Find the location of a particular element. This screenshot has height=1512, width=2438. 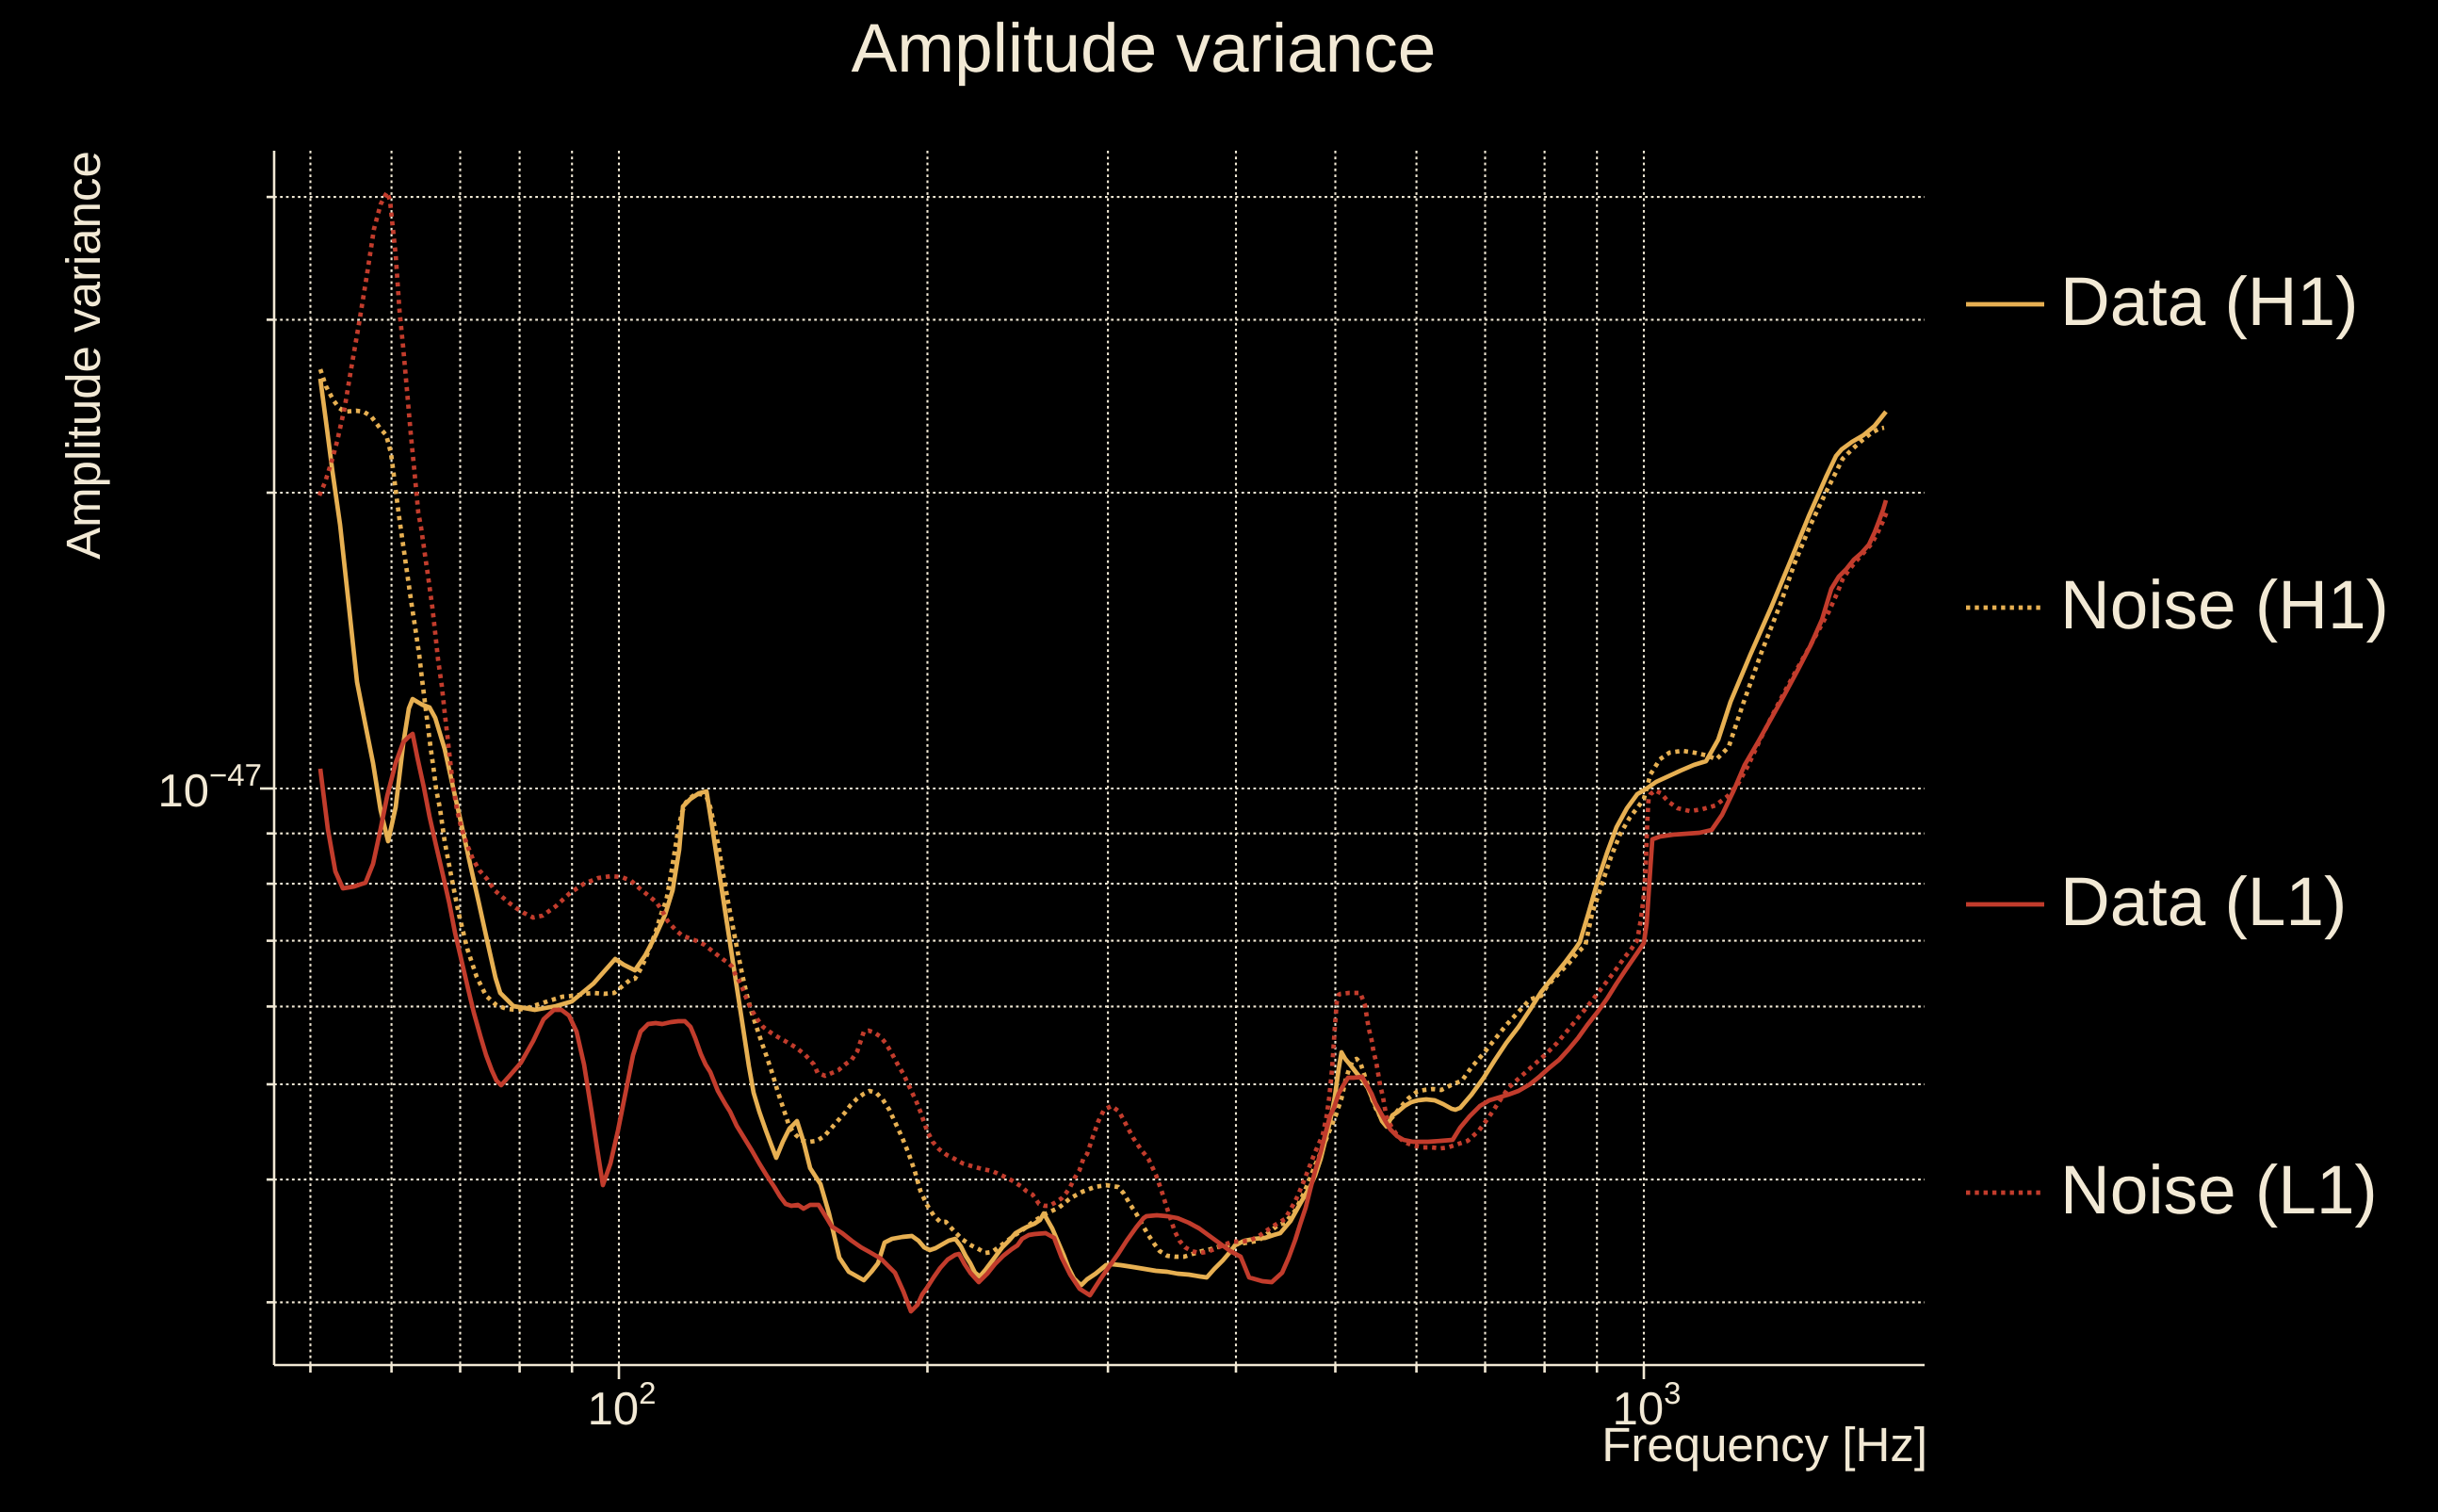

svg-text: Noise (H1) is located at coordinates (2224, 605).